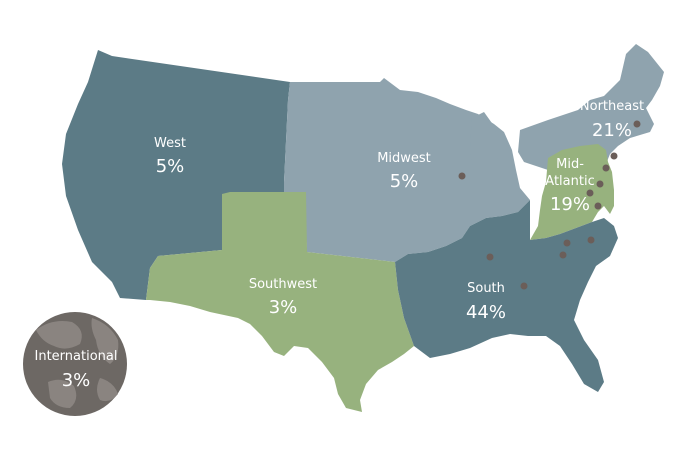 Image resolution: width=684 pixels, height=457 pixels. What do you see at coordinates (170, 143) in the screenshot?
I see `west-label: West` at bounding box center [170, 143].